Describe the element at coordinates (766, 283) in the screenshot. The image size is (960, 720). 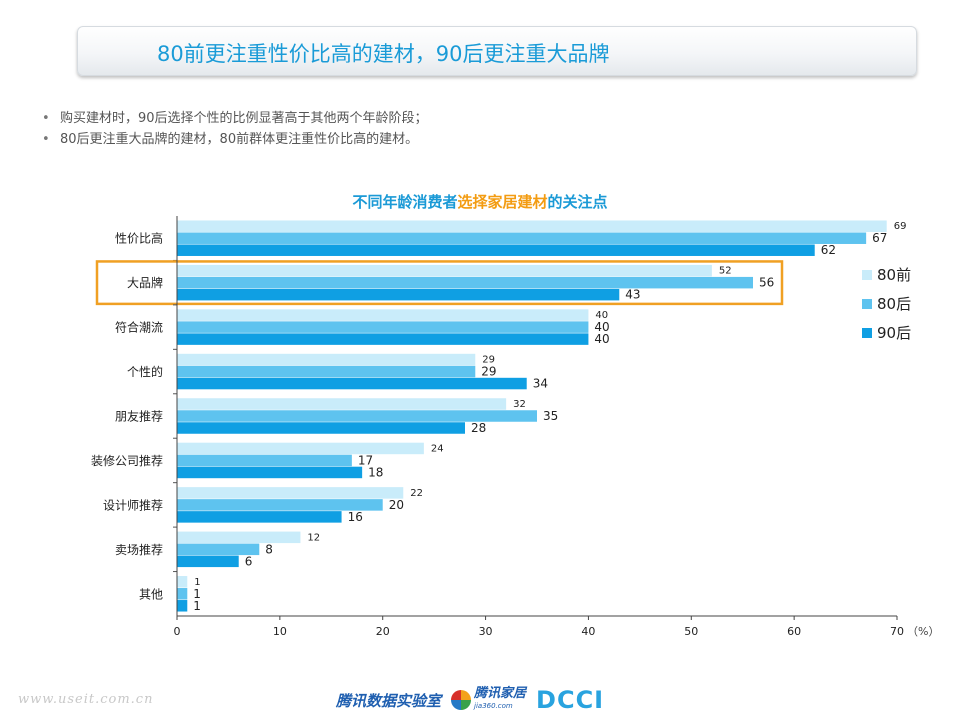
I see `data-label: 56` at that location.